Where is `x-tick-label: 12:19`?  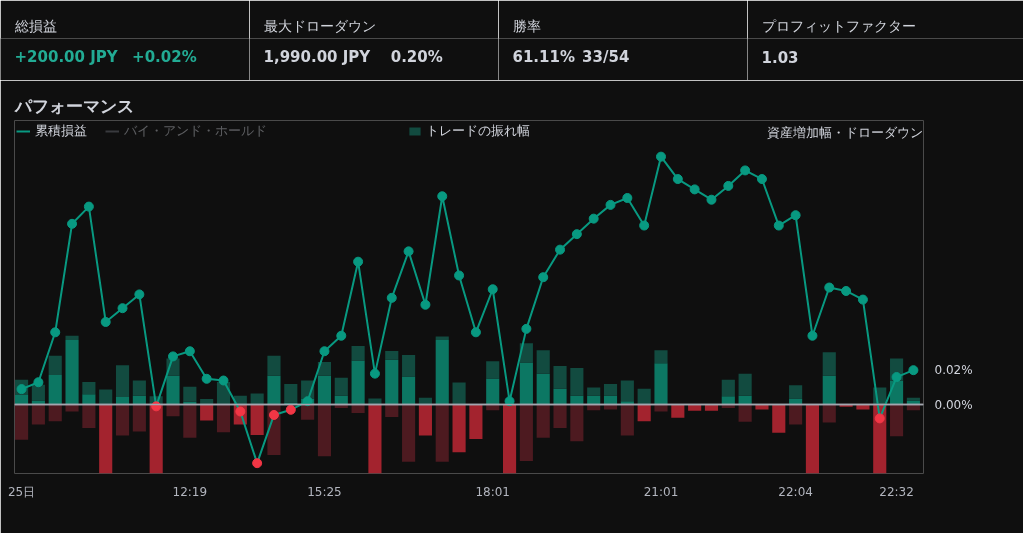
x-tick-label: 12:19 is located at coordinates (190, 491).